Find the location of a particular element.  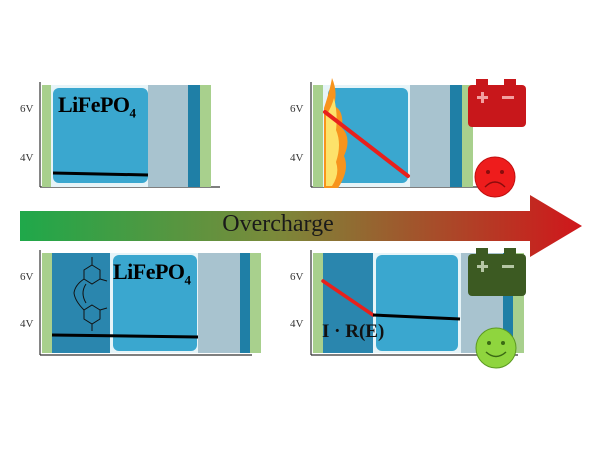

overcharge-arrow: Overcharge is located at coordinates (301, 226).